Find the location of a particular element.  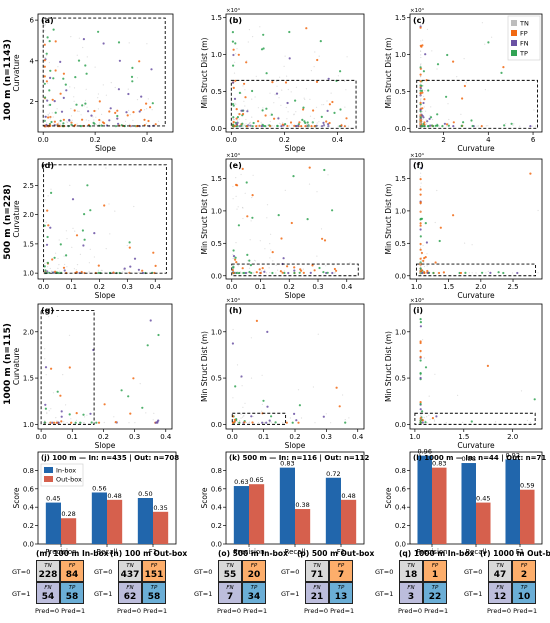

ytick-label-l-4: 0.8 is located at coordinates (400, 471).